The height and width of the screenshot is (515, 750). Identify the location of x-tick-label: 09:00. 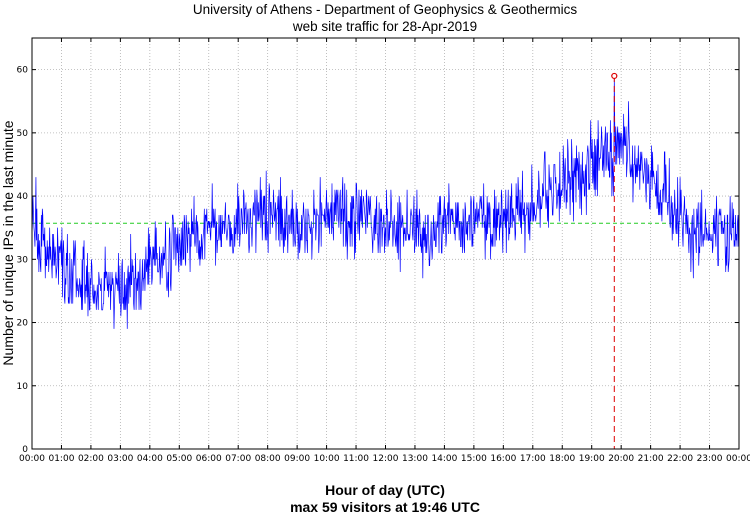
(297, 459).